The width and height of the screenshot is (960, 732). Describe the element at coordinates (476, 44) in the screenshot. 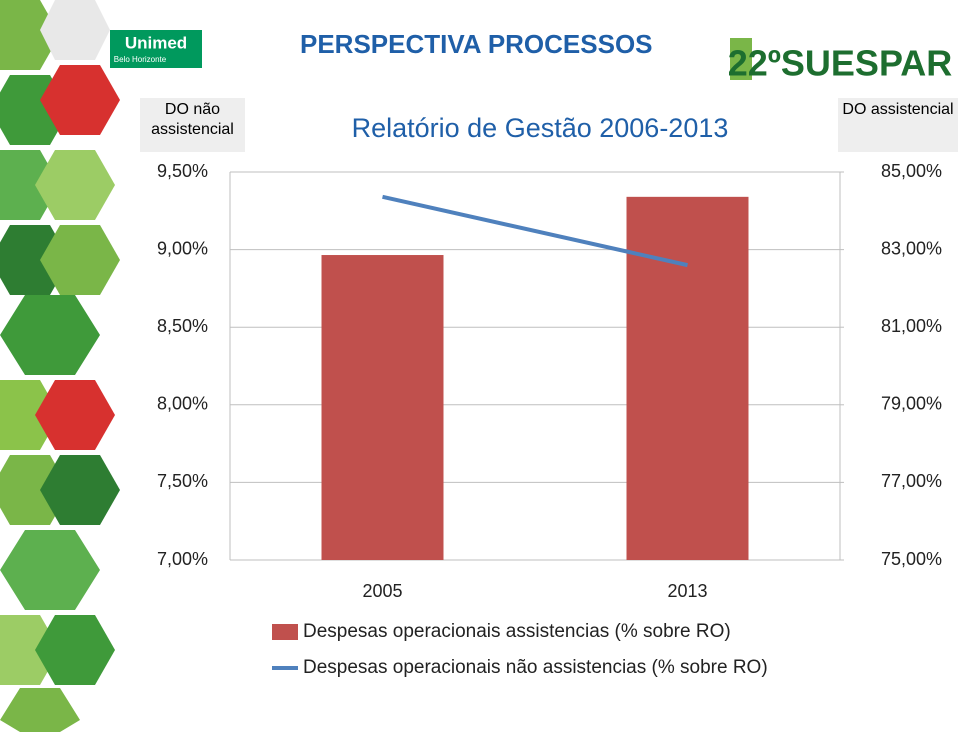

I see `heading: PERSPECTIVA PROCESSOS` at that location.